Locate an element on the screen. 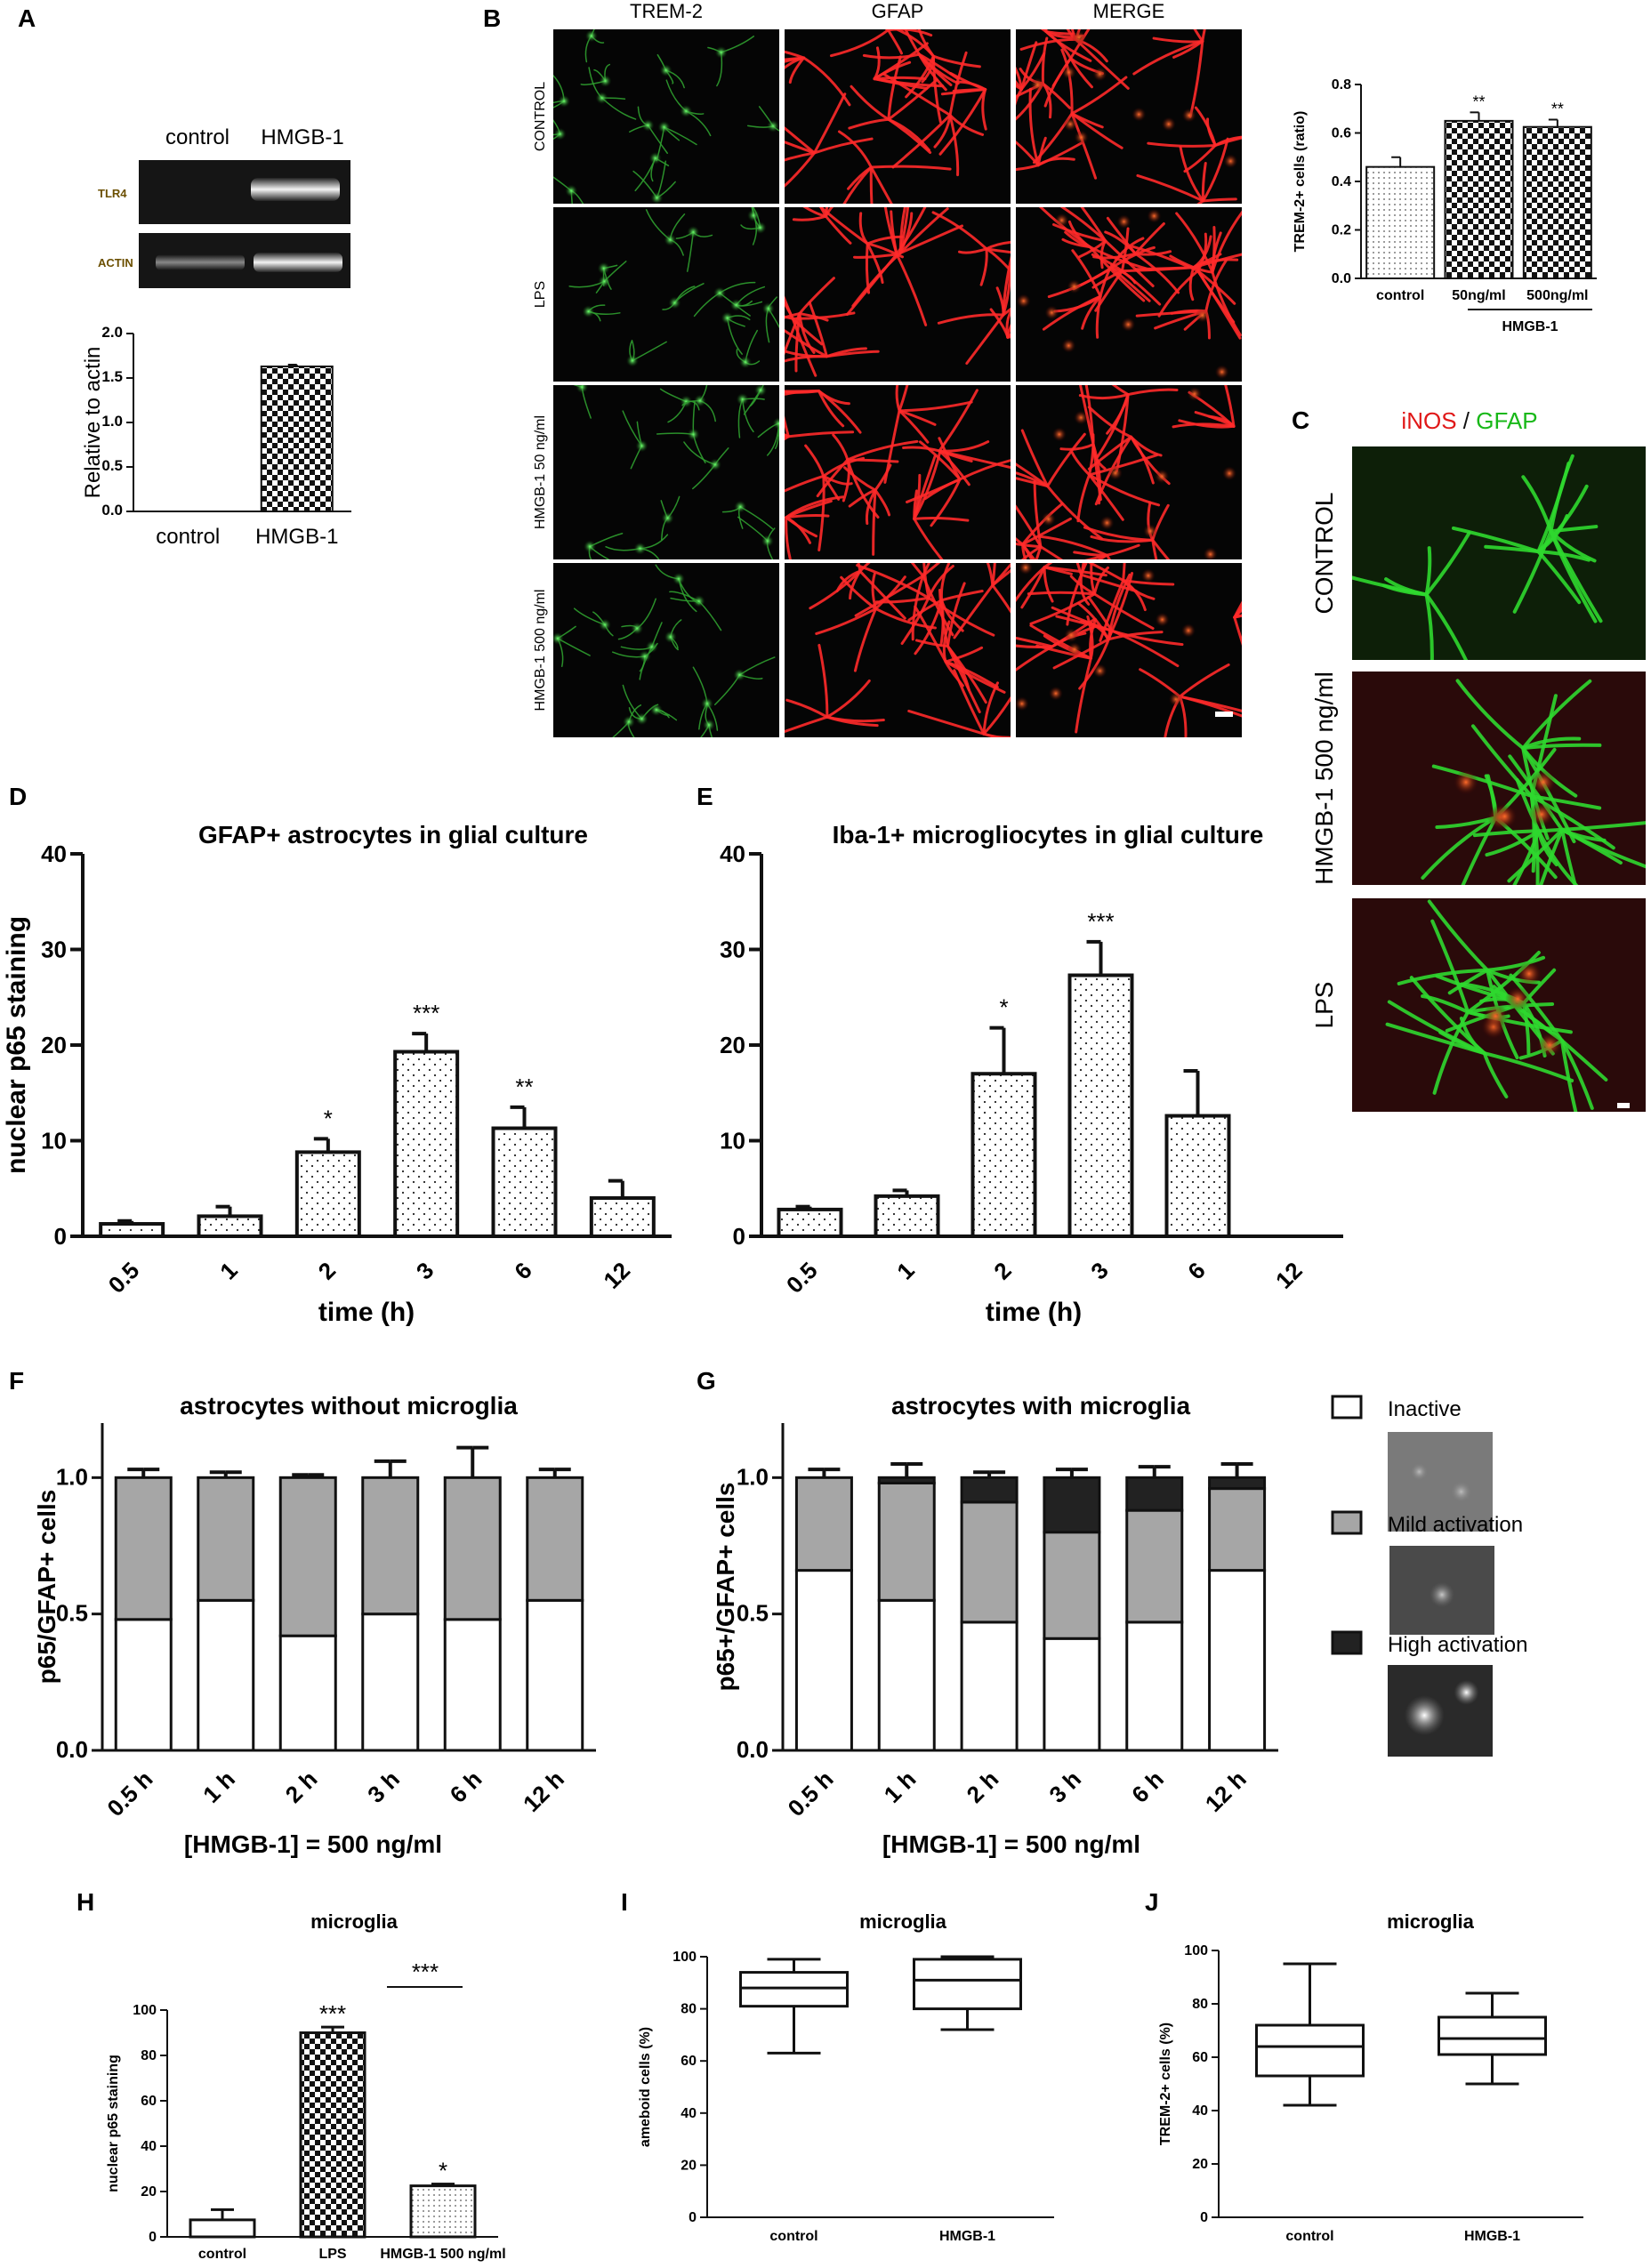 This screenshot has height=2268, width=1651. panel-c-title: iNOS / GFAP is located at coordinates (1469, 420).